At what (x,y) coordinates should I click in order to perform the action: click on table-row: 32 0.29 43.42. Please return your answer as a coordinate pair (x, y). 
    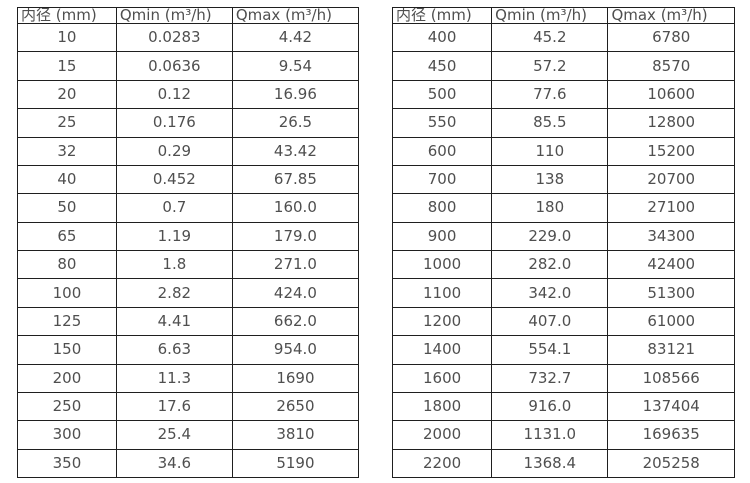
    Looking at the image, I should click on (188, 151).